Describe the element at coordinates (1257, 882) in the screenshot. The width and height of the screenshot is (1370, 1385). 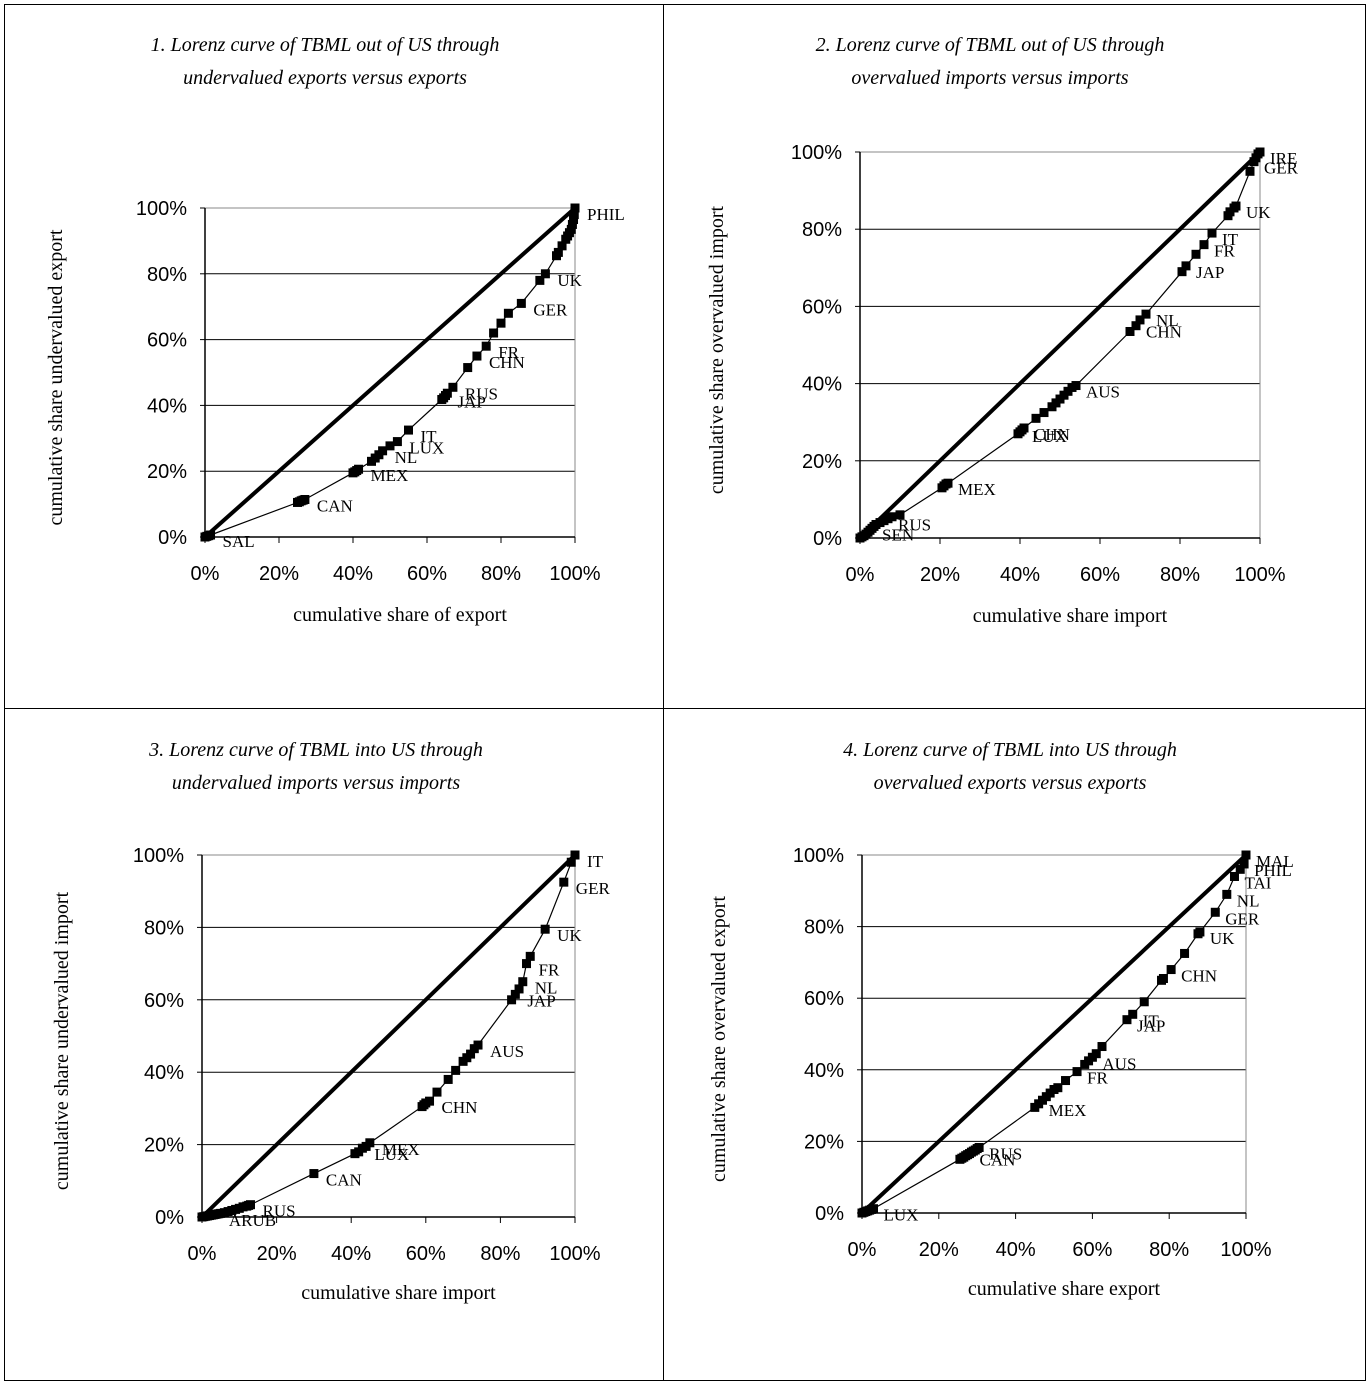
I see `point-label: TAI` at that location.